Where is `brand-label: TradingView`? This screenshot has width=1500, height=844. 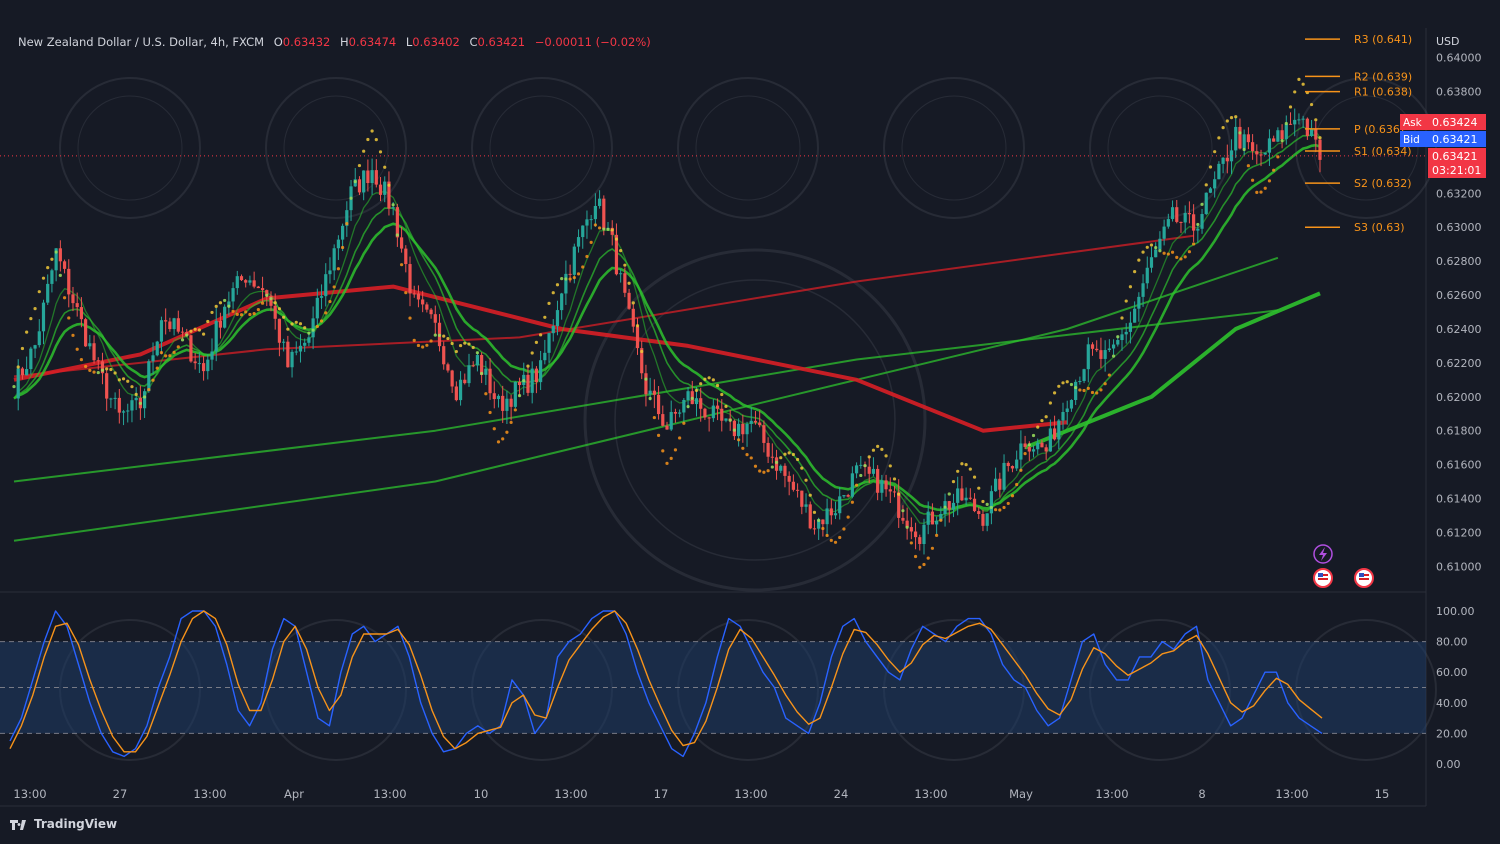
brand-label: TradingView is located at coordinates (76, 824).